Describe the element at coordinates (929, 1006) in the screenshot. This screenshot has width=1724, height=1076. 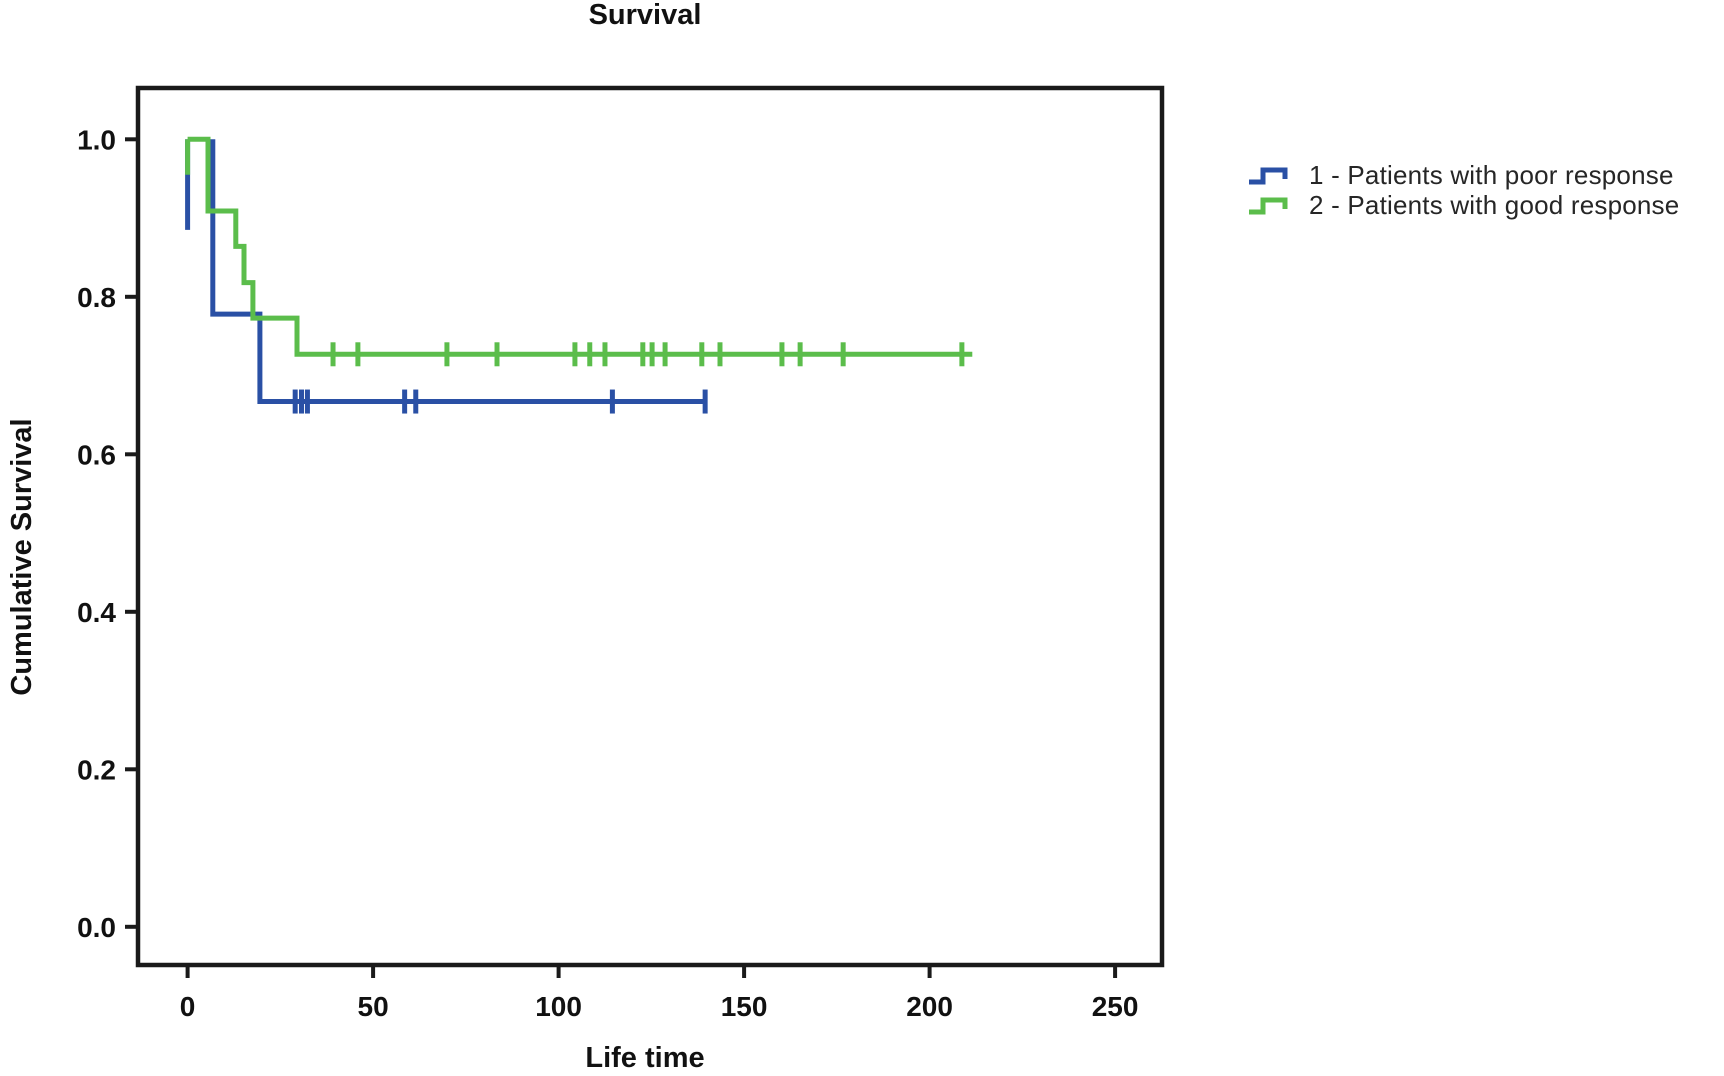
I see `x-tick-label: 200` at that location.